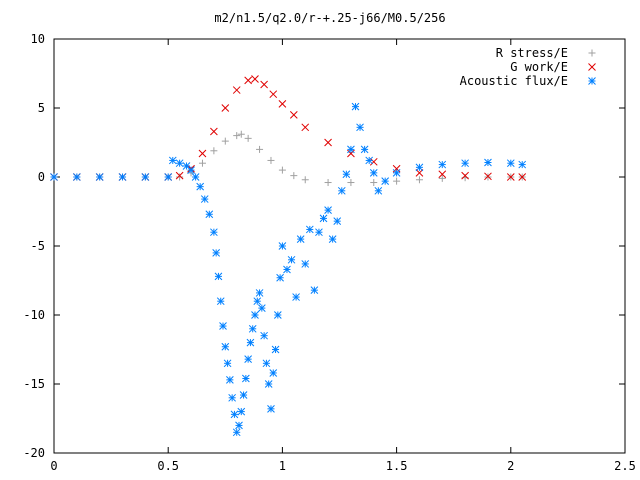 This screenshot has height=480, width=640. What do you see at coordinates (510, 466) in the screenshot?
I see `x-tick-label: 2` at bounding box center [510, 466].